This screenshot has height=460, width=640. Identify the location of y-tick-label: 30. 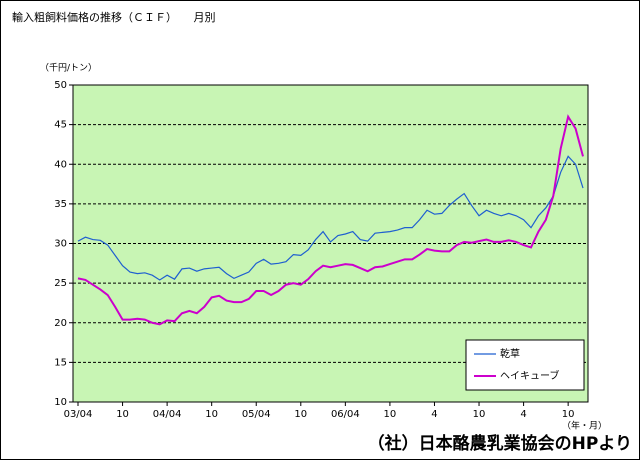
(60, 244).